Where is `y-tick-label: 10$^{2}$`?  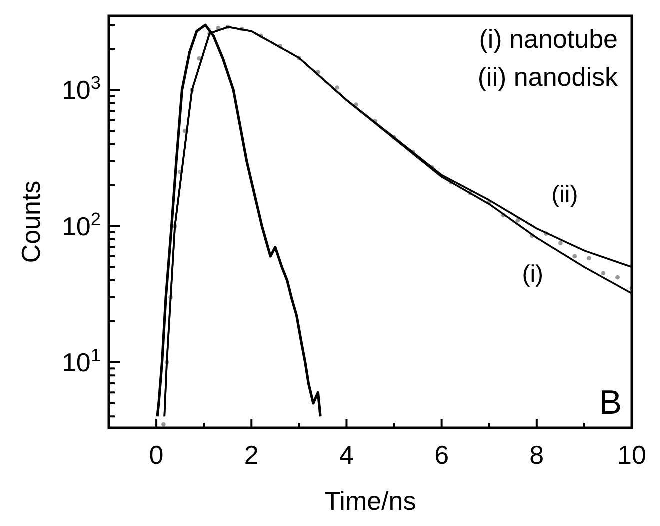 y-tick-label: 10$^{2}$ is located at coordinates (81, 225).